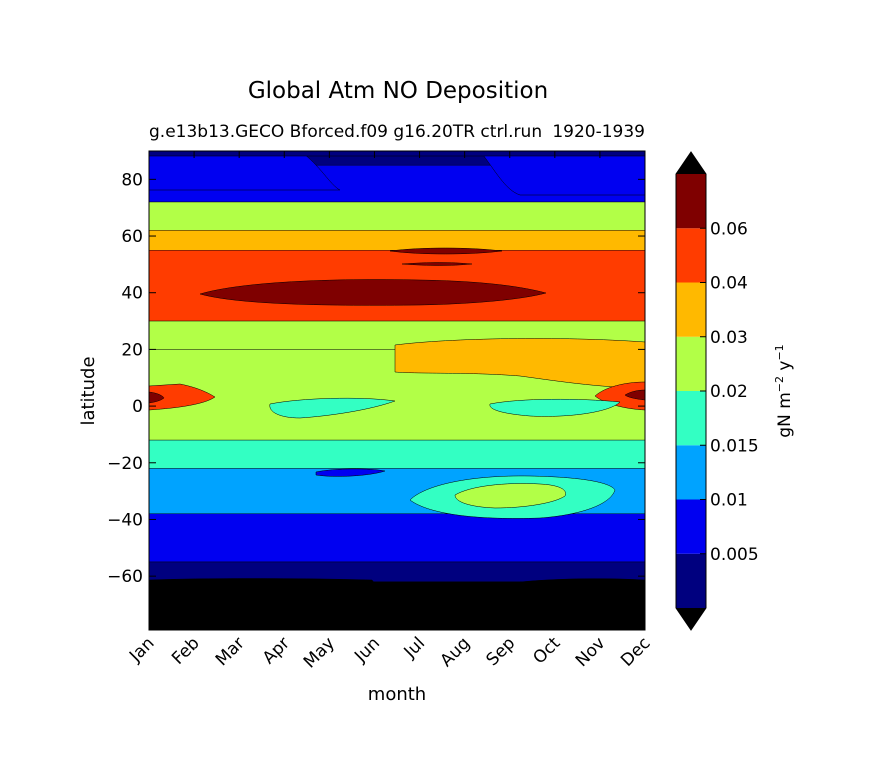  What do you see at coordinates (546, 650) in the screenshot?
I see `x-tick-label: Oct` at bounding box center [546, 650].